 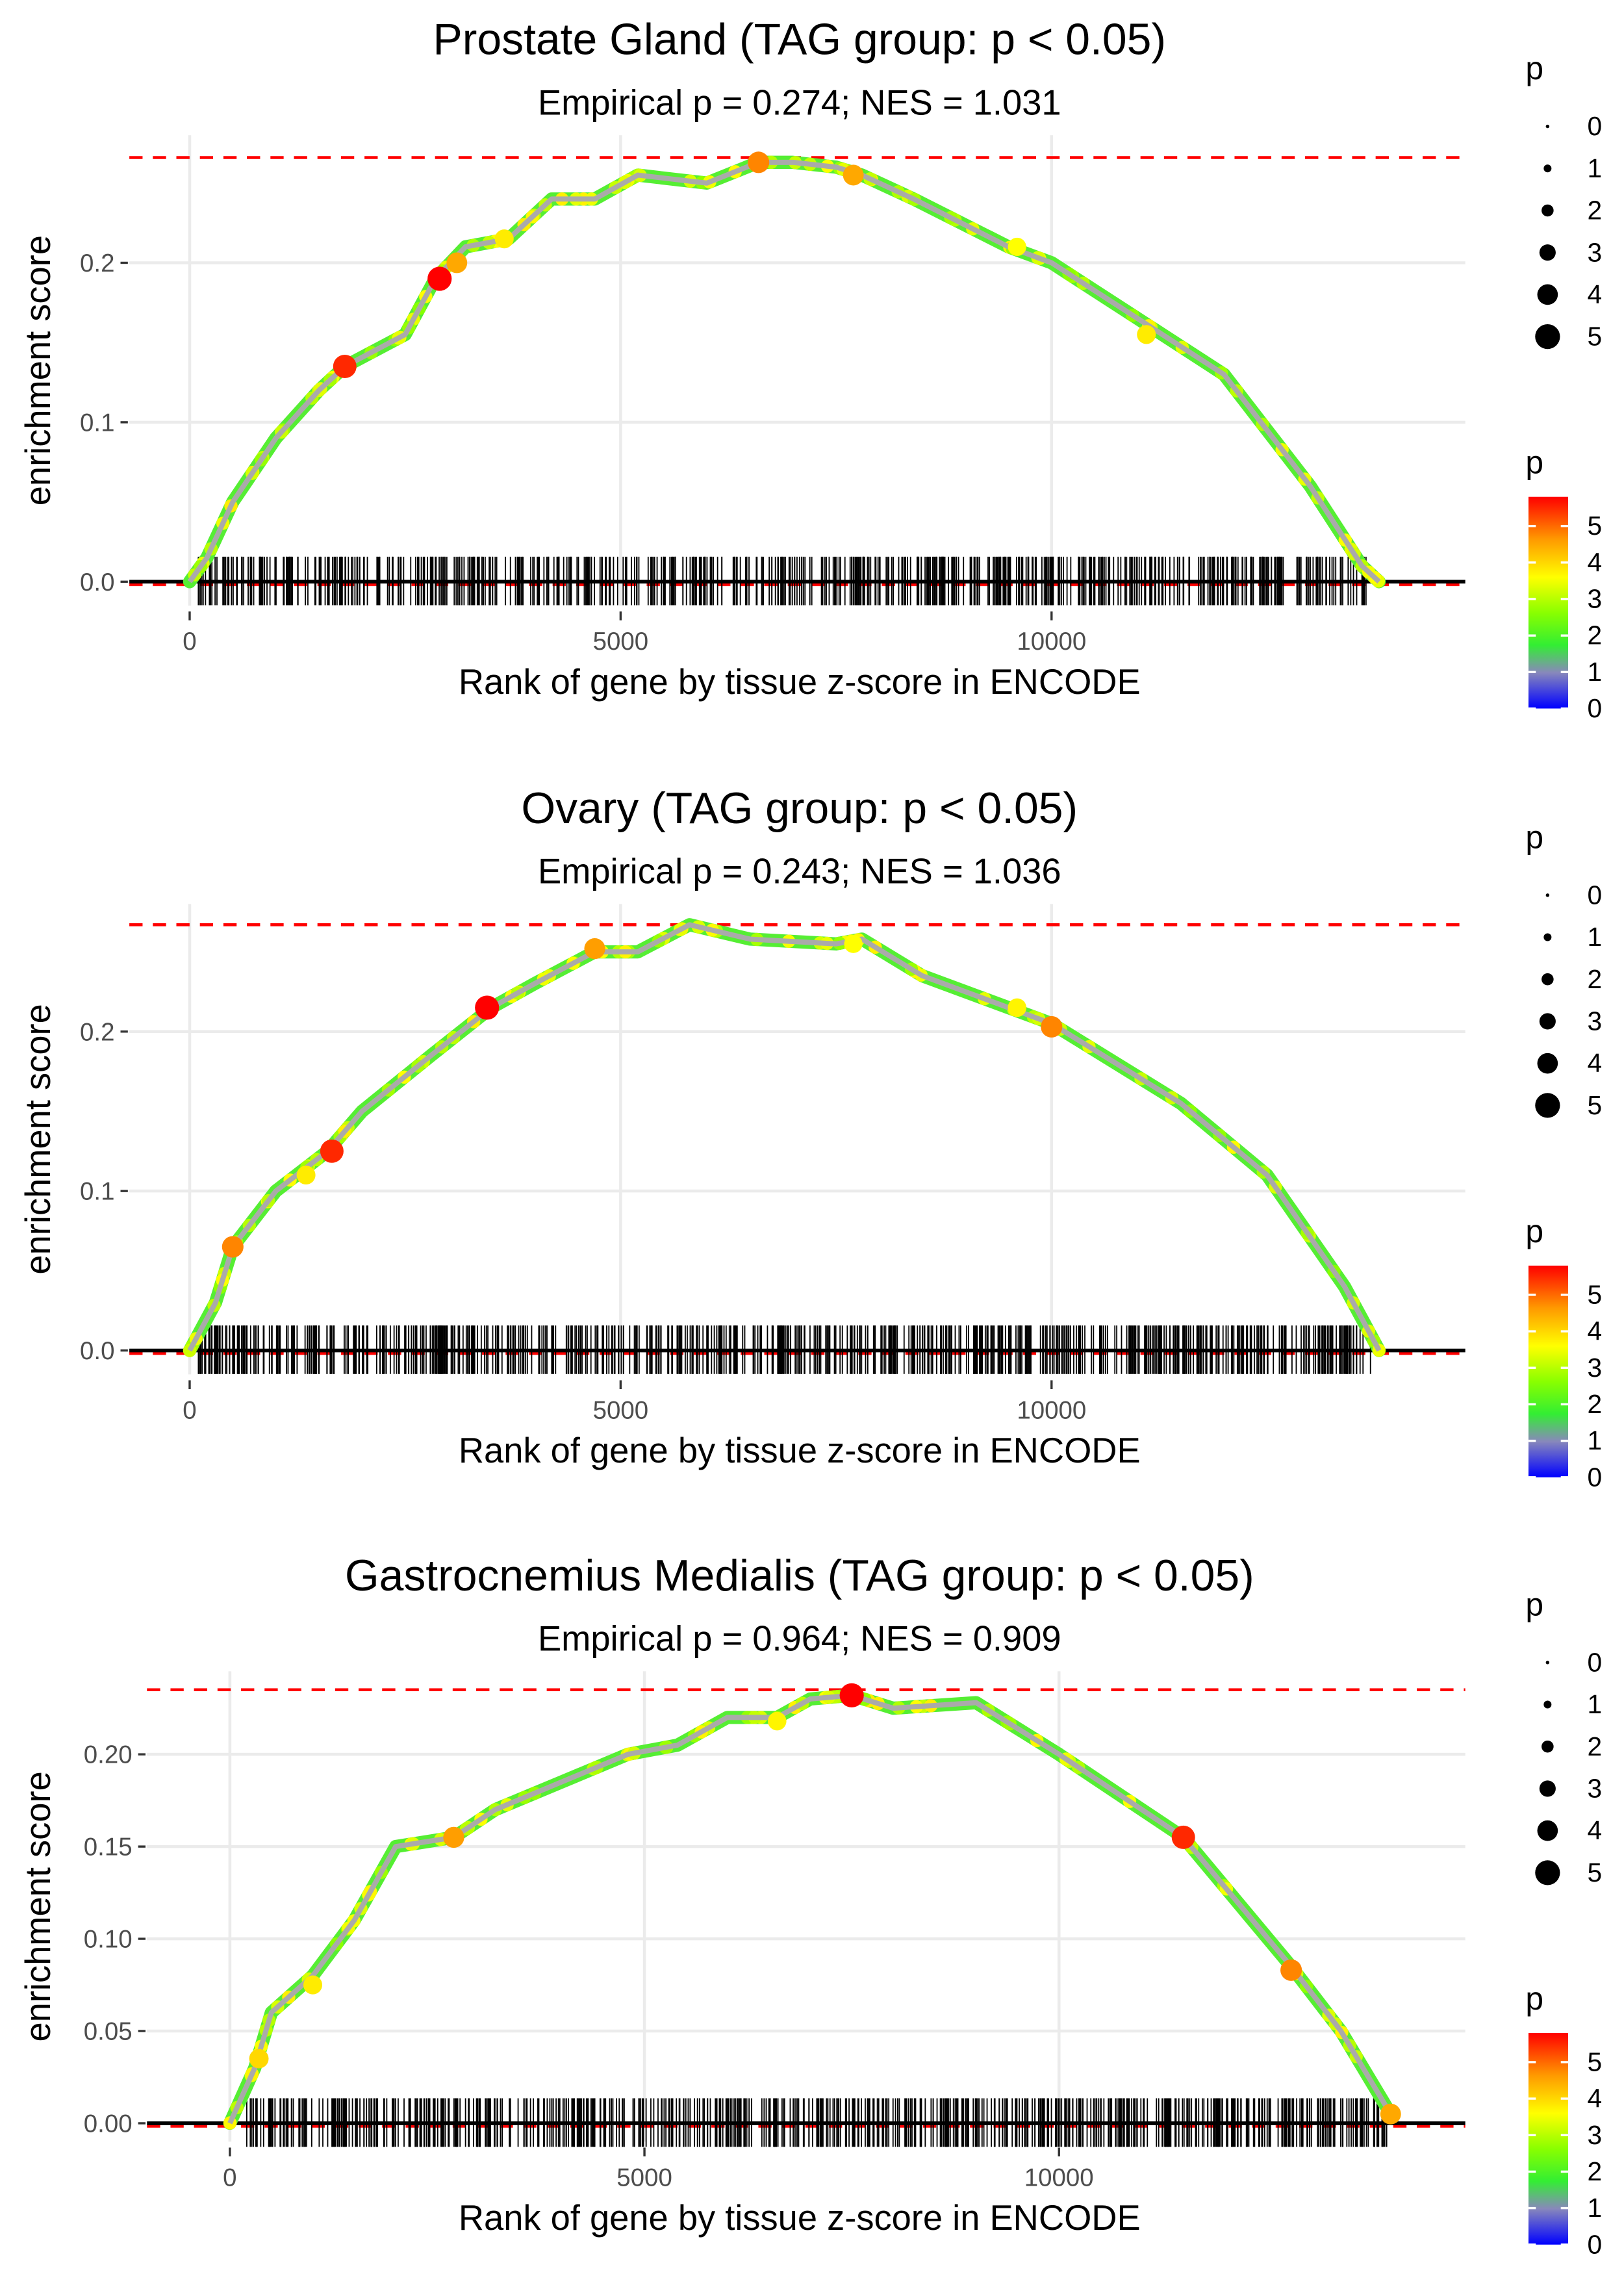 I want to click on chart-subtitle: Empirical p = 0.243; NES = 1.036, so click(x=799, y=871).